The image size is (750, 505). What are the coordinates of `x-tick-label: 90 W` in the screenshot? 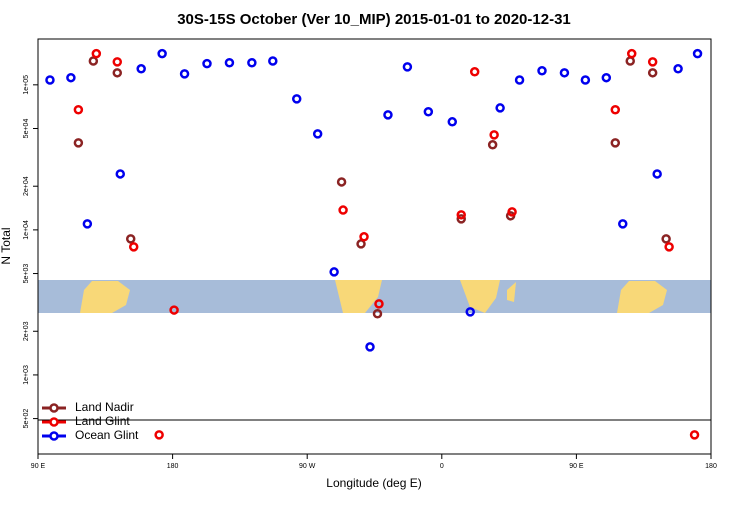 It's located at (307, 466).